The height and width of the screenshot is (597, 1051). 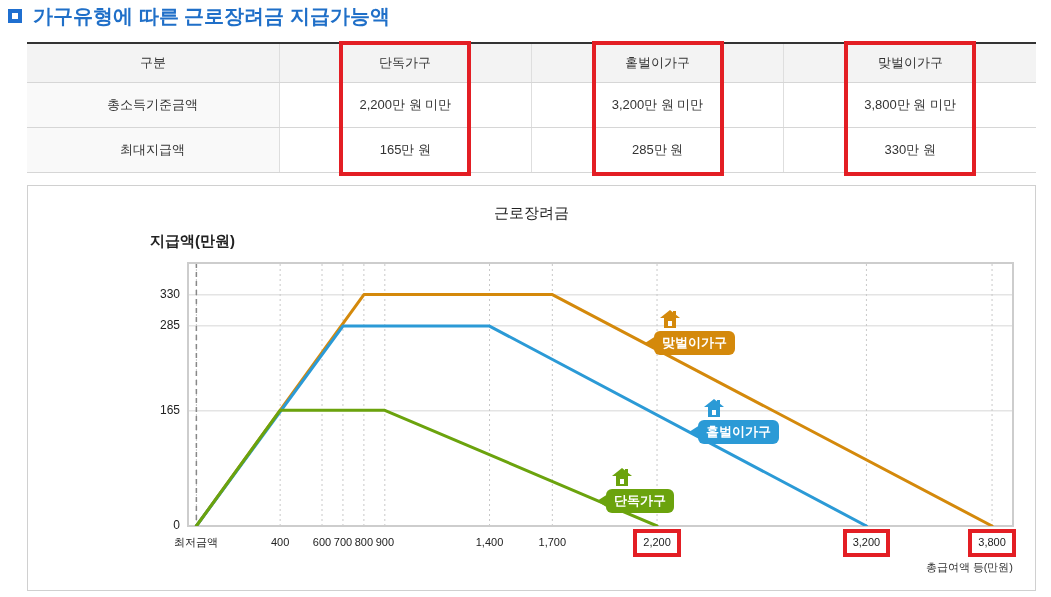 What do you see at coordinates (196, 541) in the screenshot?
I see `x-tick-label: 최저금액` at bounding box center [196, 541].